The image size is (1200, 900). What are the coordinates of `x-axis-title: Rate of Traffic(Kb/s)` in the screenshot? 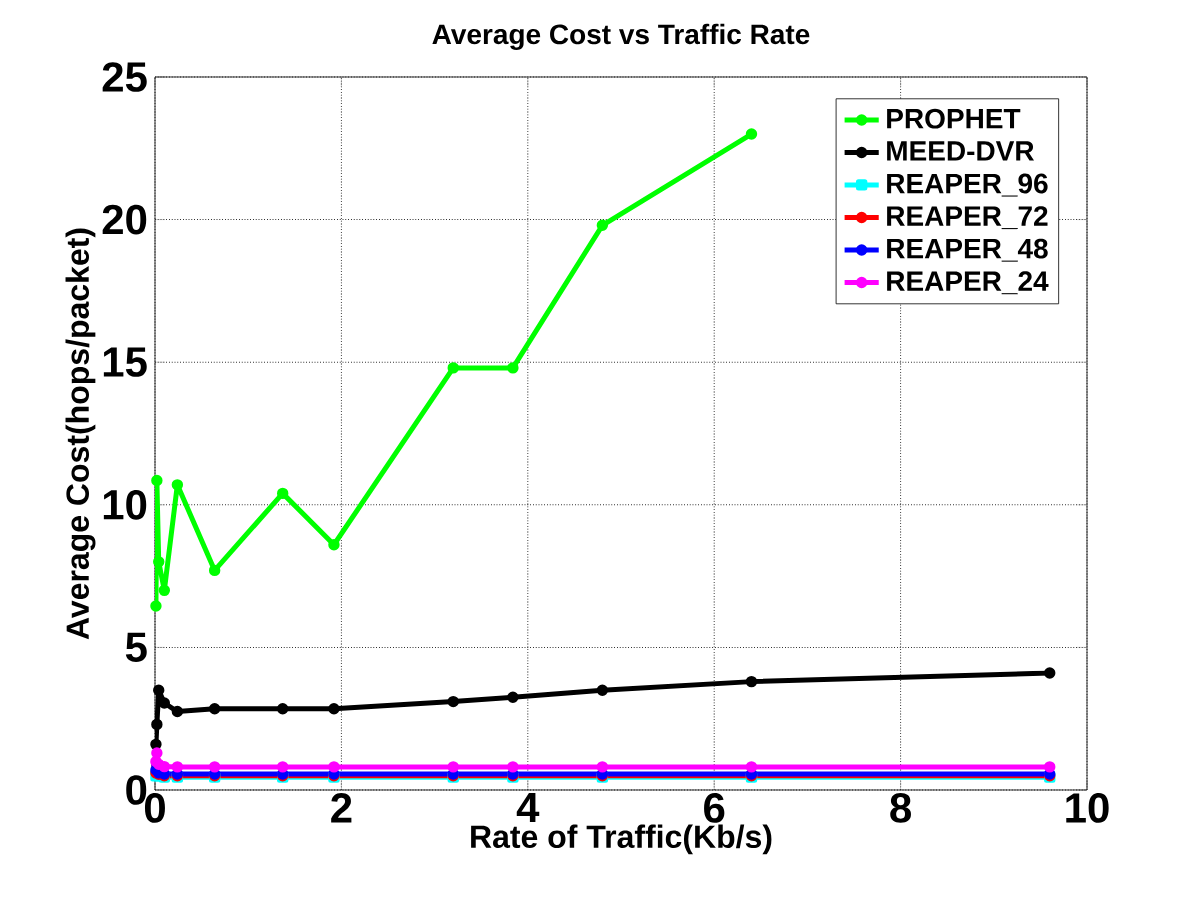 It's located at (621, 839).